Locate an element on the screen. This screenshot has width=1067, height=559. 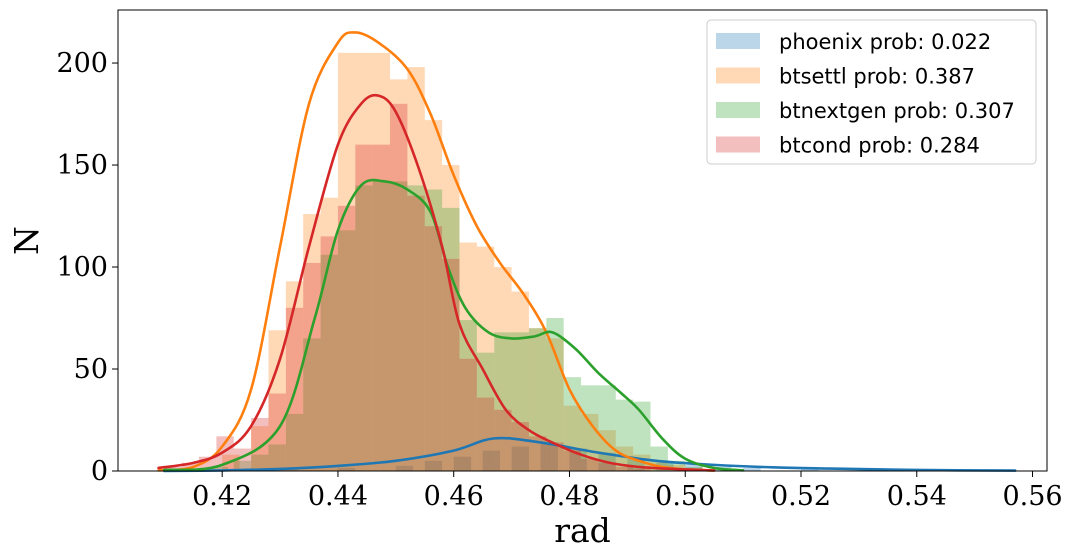
legend-entry-btnextgen: btnextgen prob: 0.307 is located at coordinates (865, 111).